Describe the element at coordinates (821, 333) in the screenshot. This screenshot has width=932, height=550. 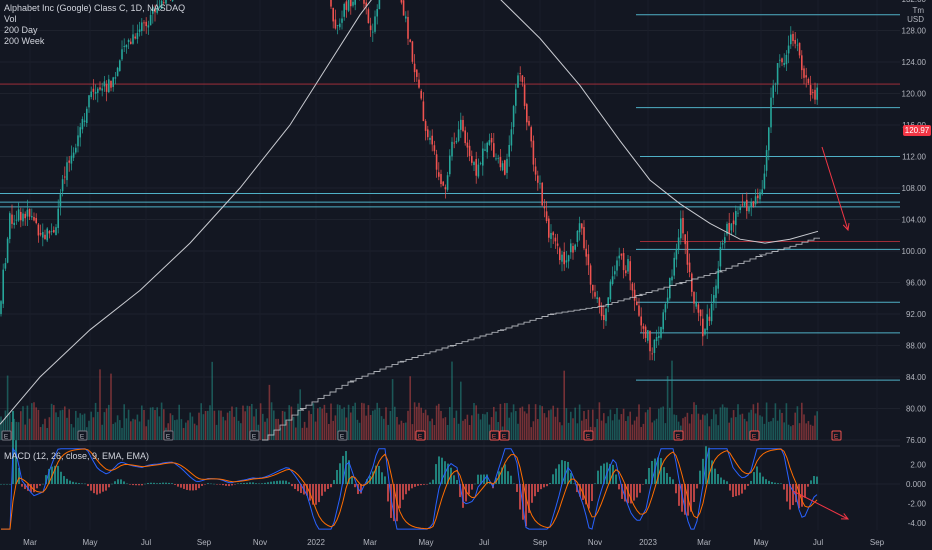
I see `annotation-arrows` at that location.